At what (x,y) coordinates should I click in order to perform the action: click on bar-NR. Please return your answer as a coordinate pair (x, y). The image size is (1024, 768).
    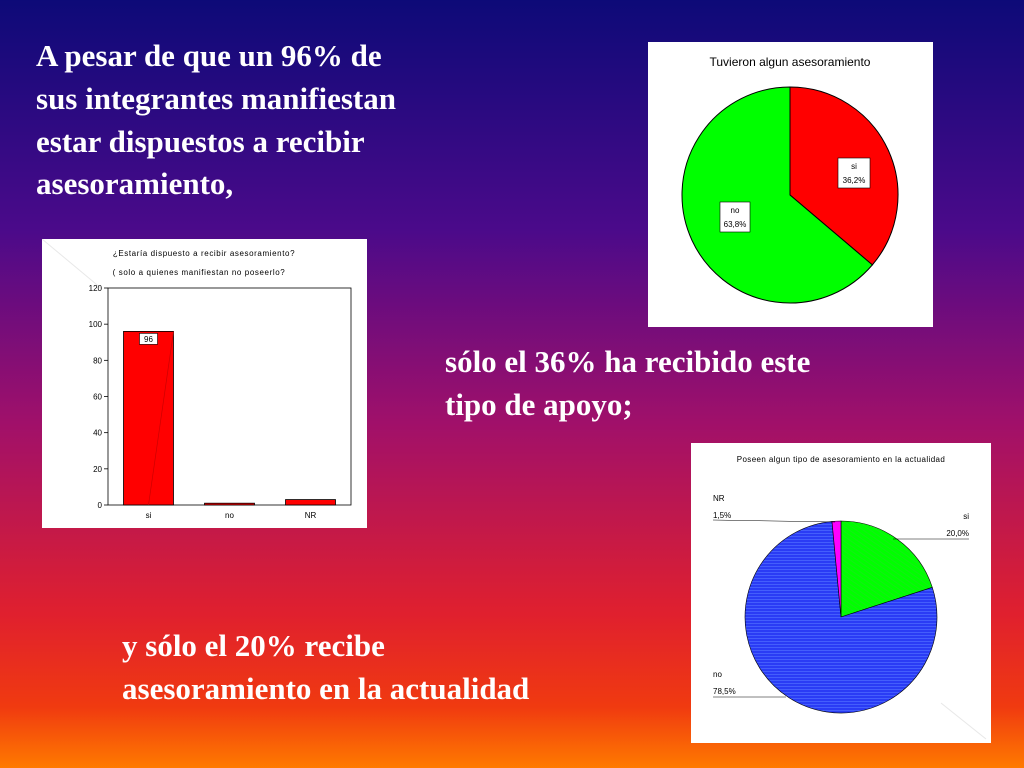
    Looking at the image, I should click on (310, 502).